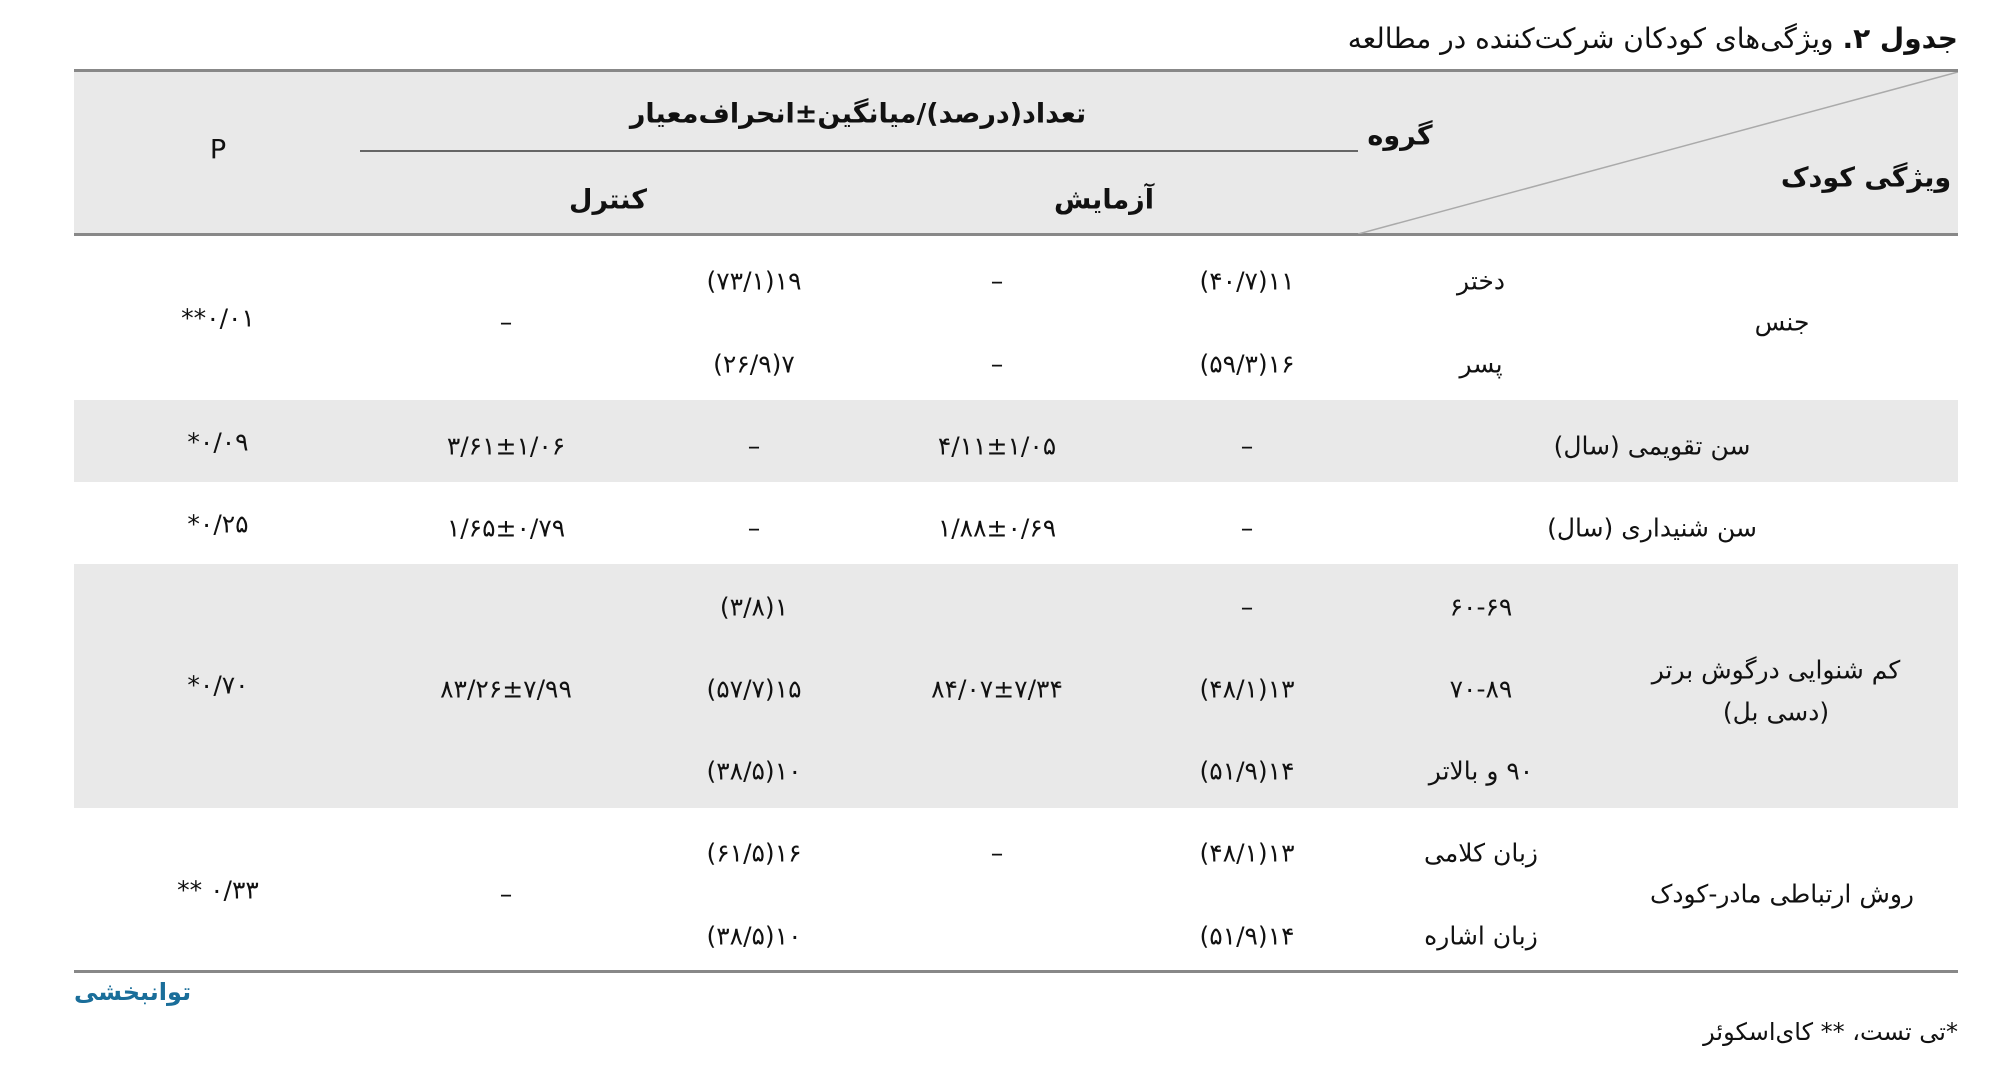 The height and width of the screenshot is (1088, 2000). What do you see at coordinates (1830, 1032) in the screenshot?
I see `footnote: *تی تست، ** کای‌اسکوئر` at bounding box center [1830, 1032].